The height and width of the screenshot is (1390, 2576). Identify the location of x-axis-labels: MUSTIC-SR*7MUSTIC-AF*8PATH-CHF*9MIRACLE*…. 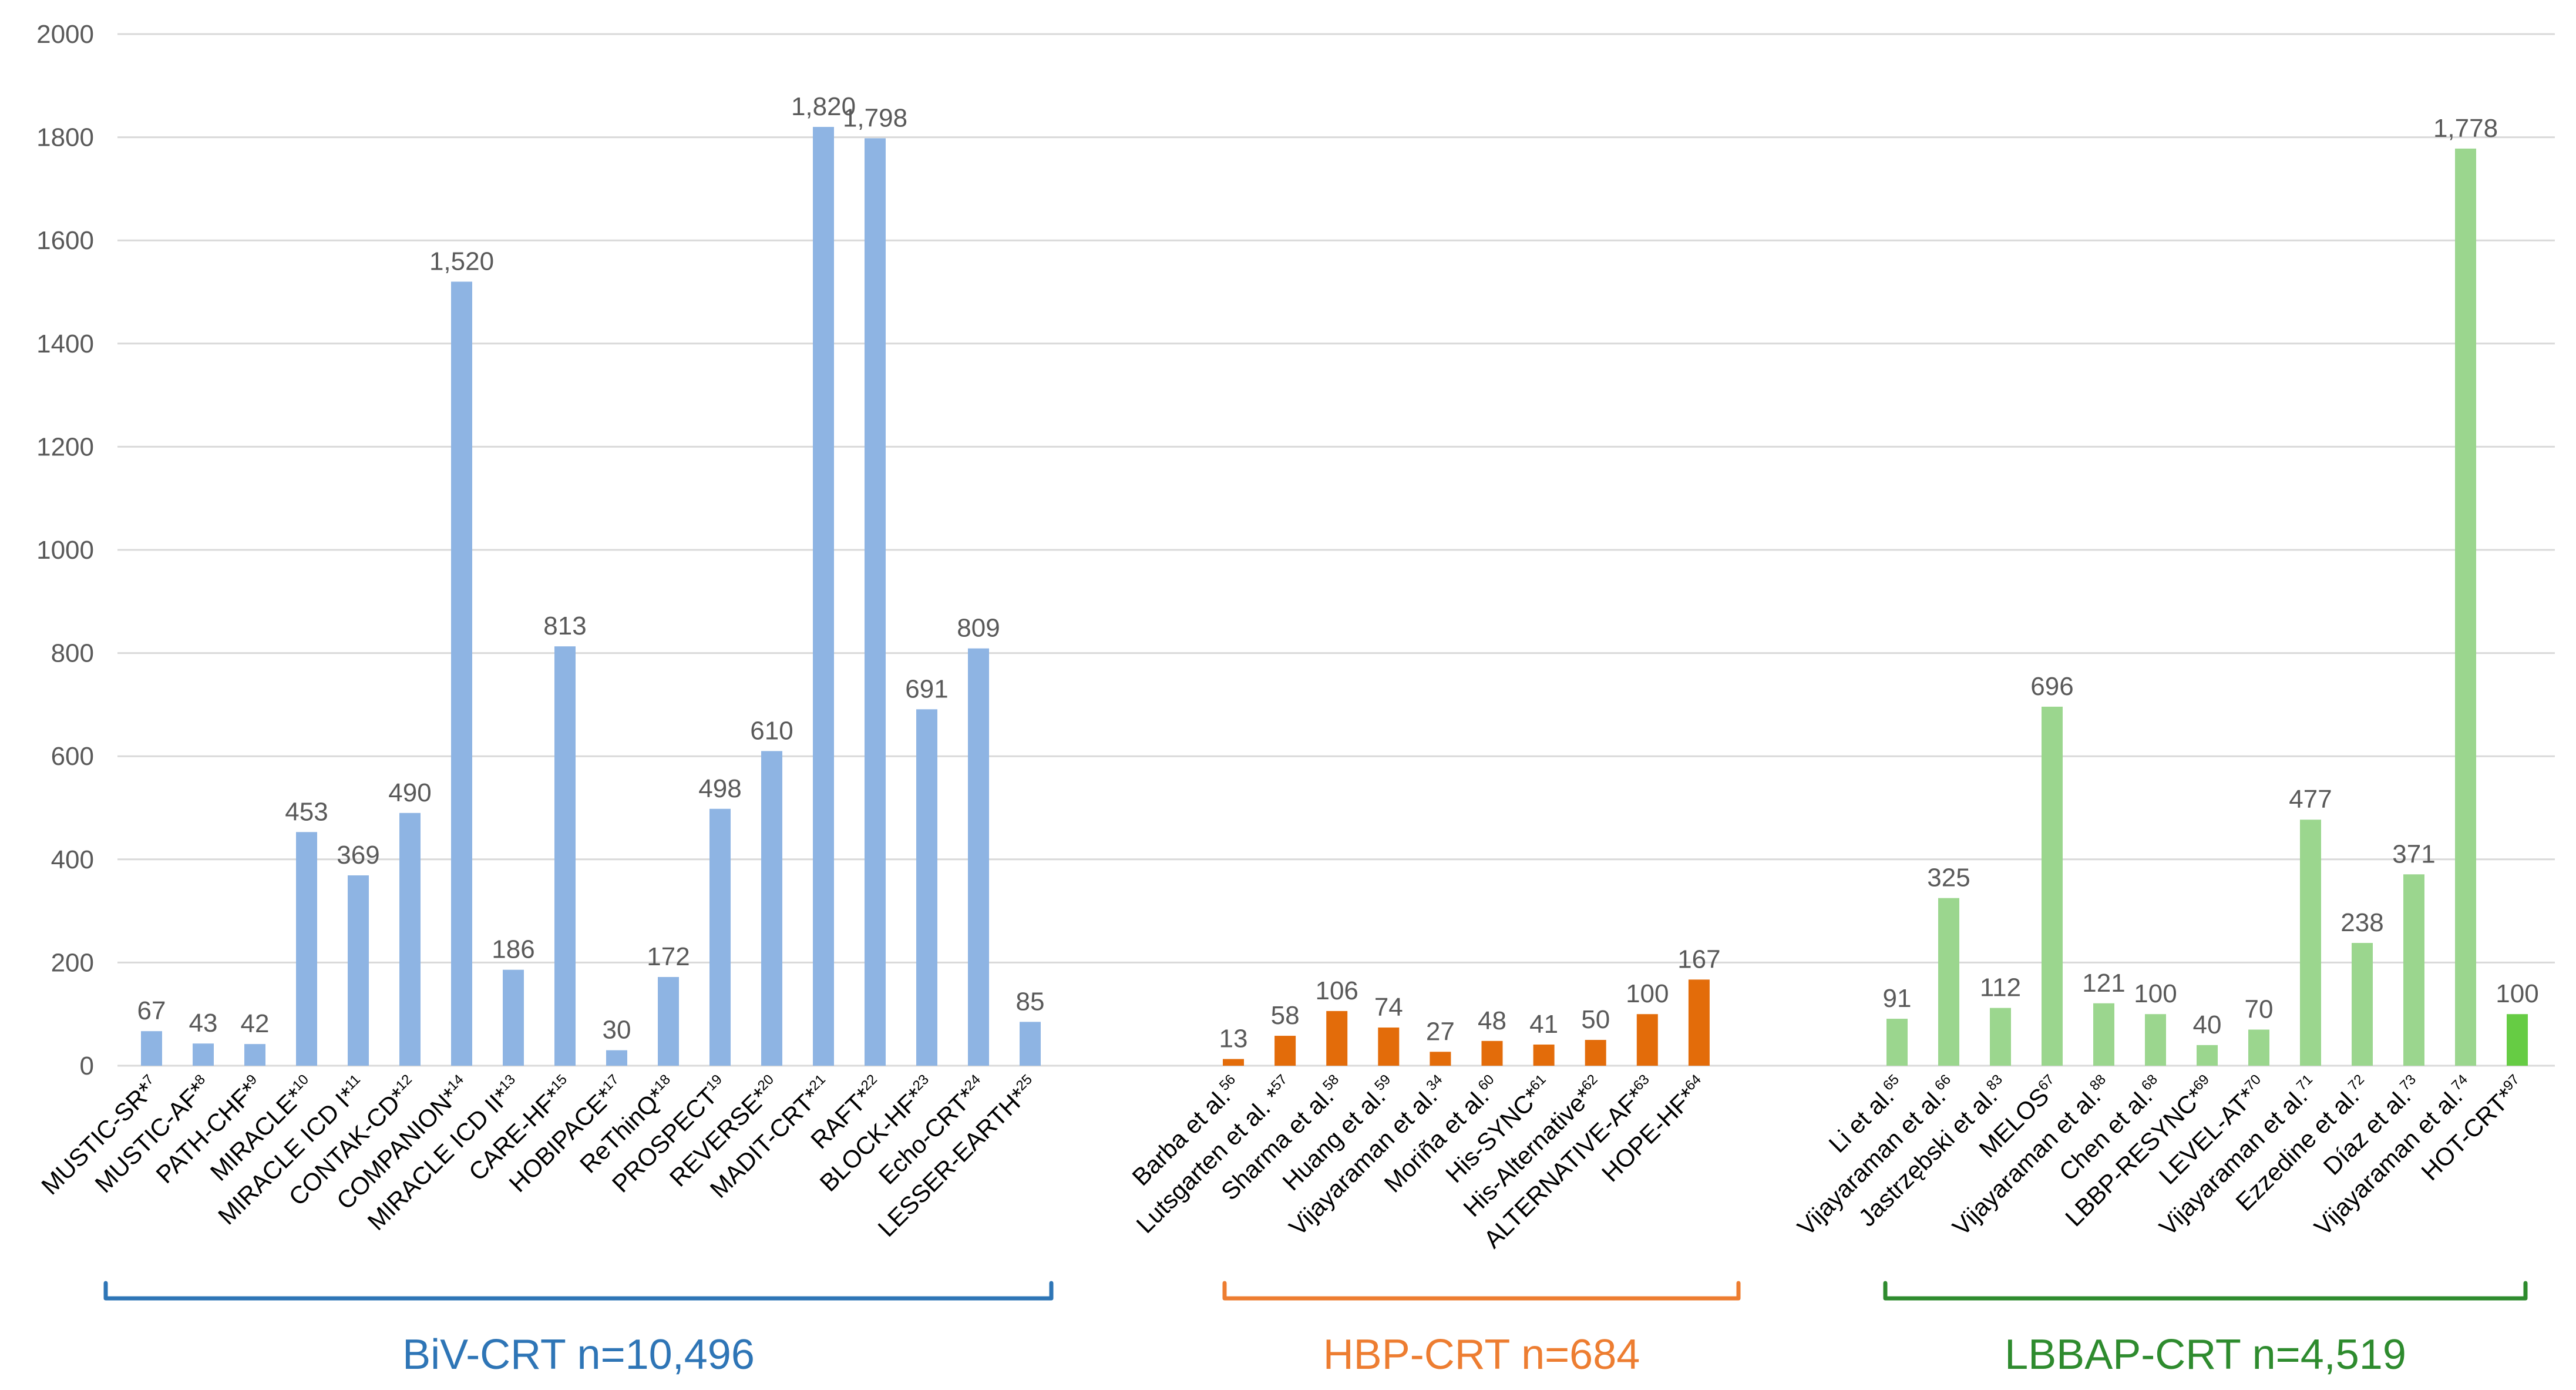
(1279, 1162).